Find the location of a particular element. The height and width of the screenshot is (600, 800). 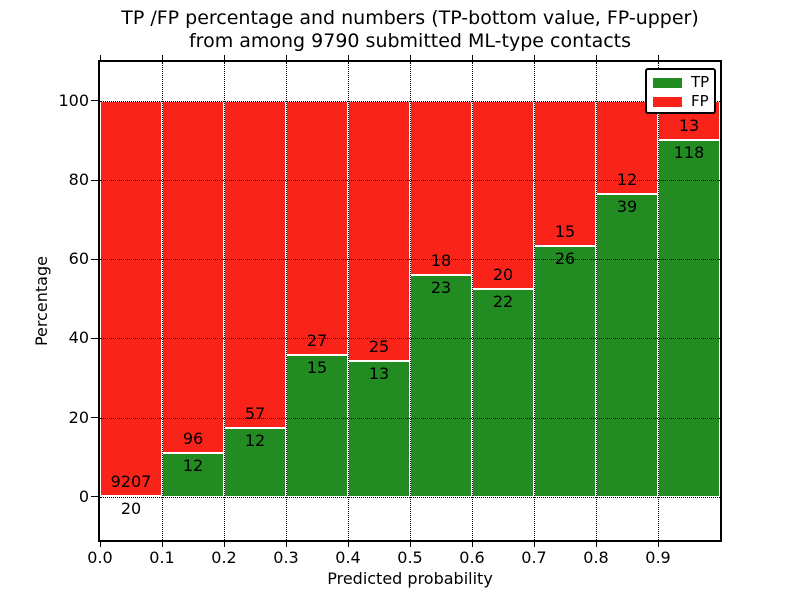

y-tick-label: 0 is located at coordinates (83, 496).